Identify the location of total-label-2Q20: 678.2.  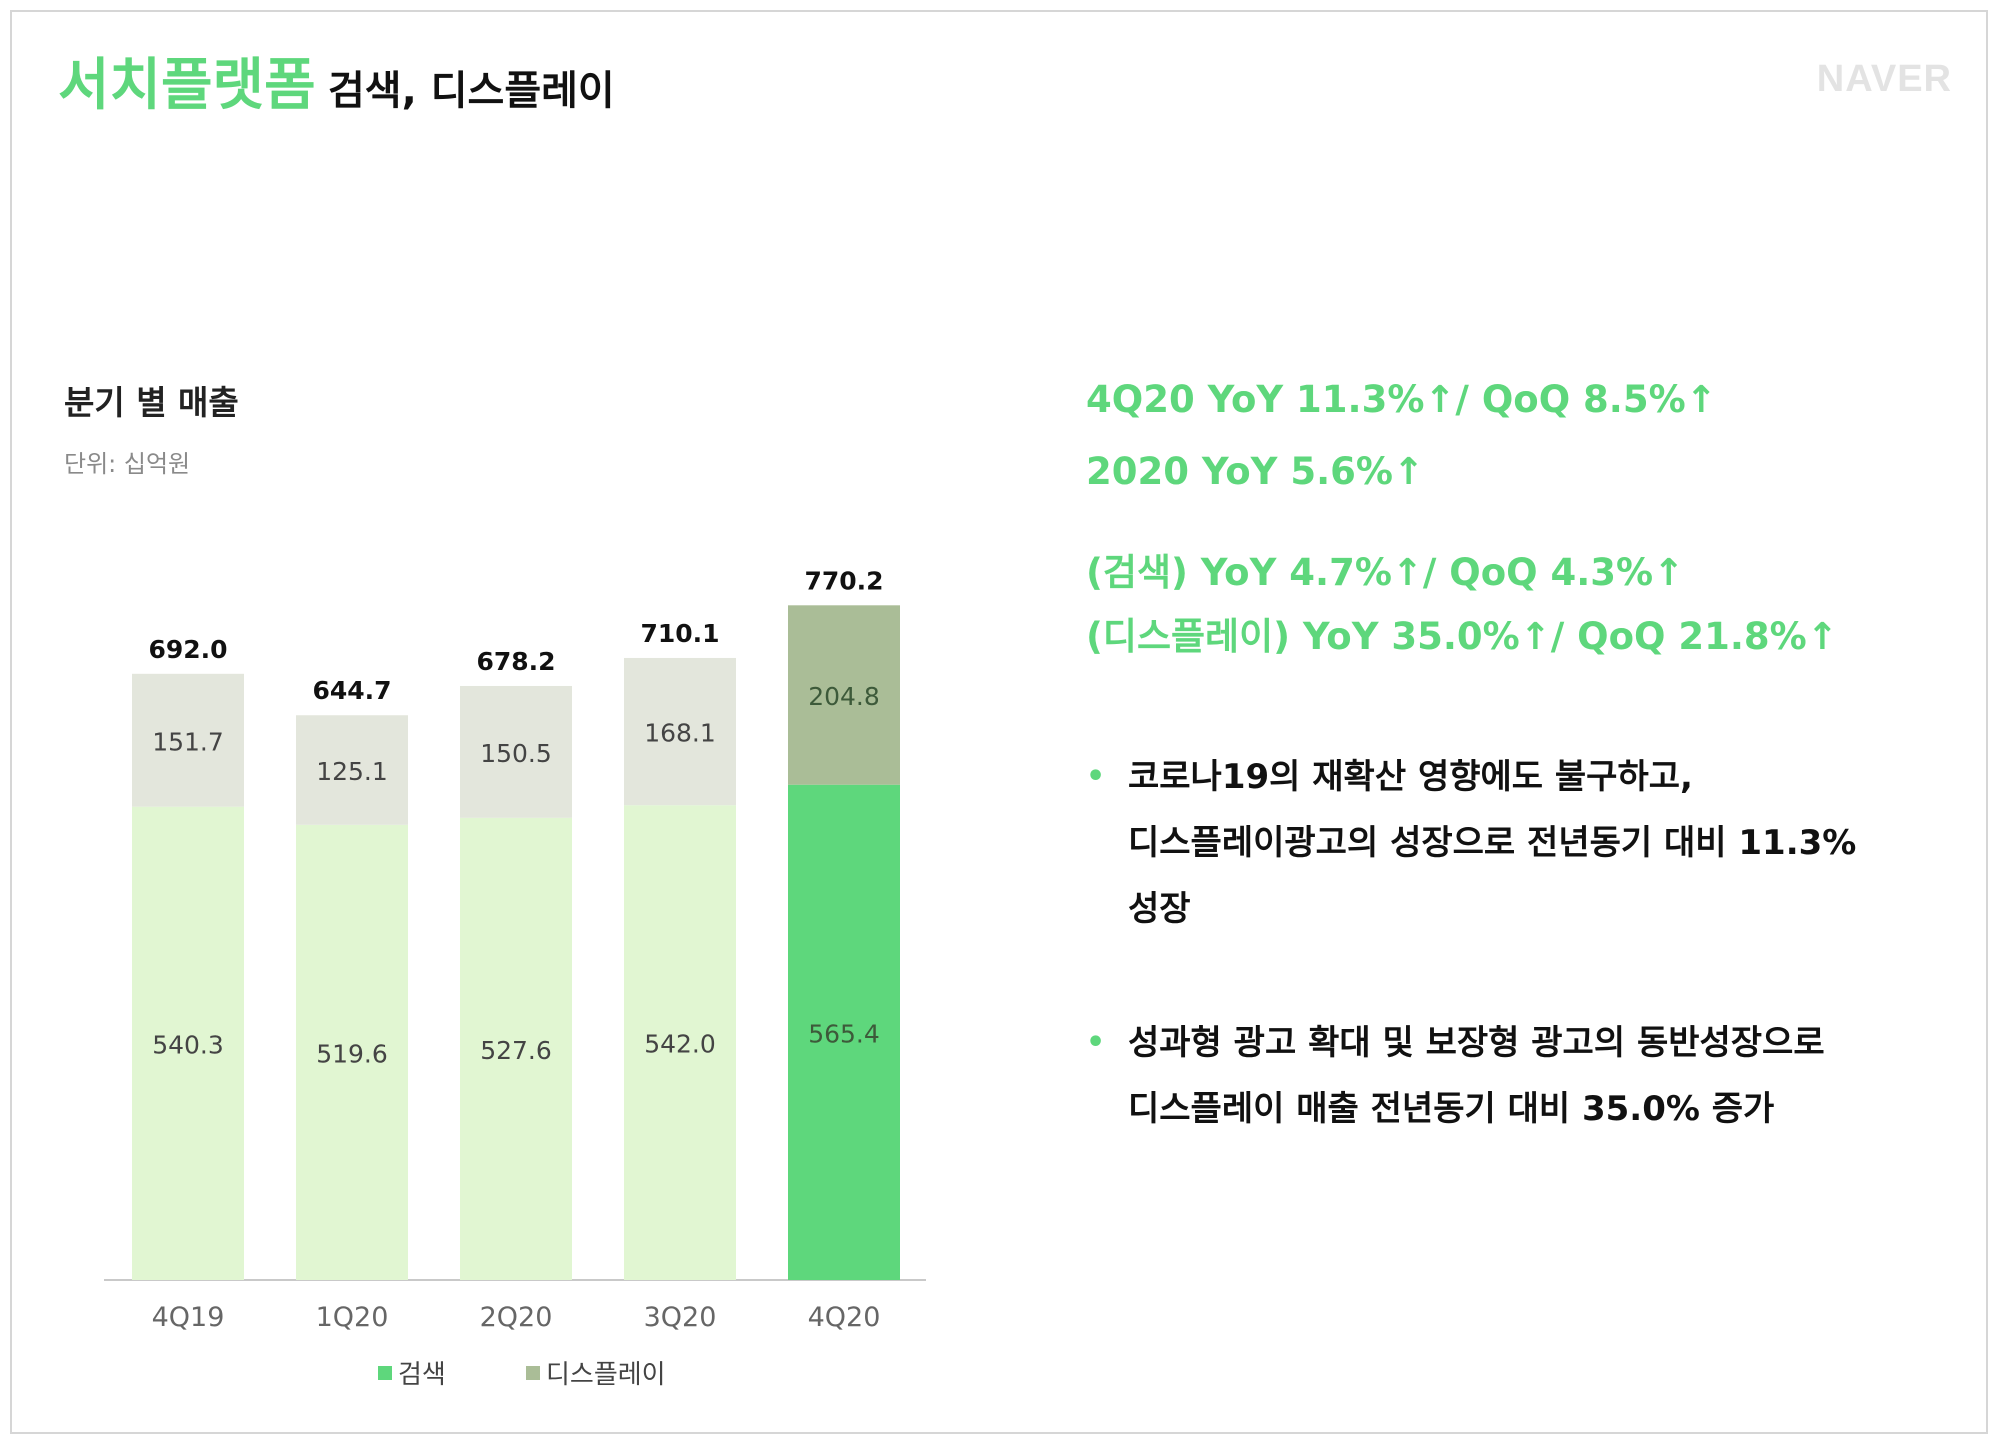
(515, 661).